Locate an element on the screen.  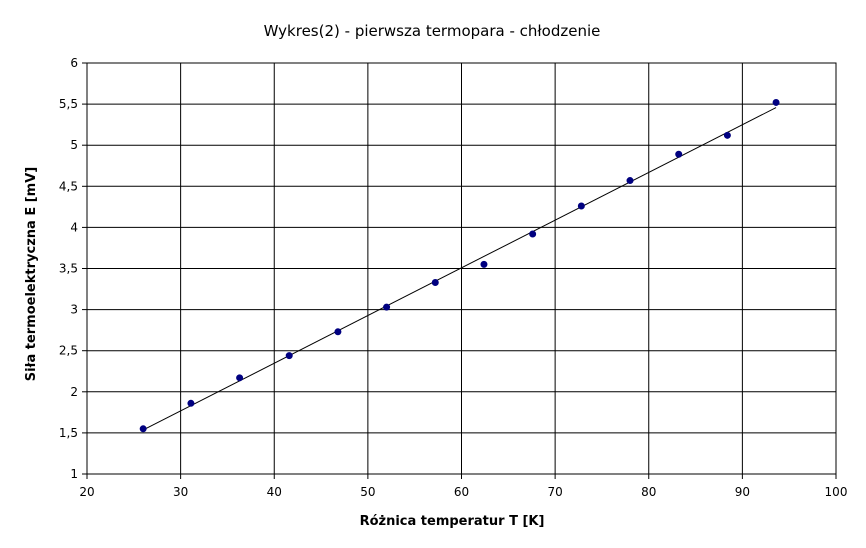
y-tick-label: 4,5 is located at coordinates (68, 186).